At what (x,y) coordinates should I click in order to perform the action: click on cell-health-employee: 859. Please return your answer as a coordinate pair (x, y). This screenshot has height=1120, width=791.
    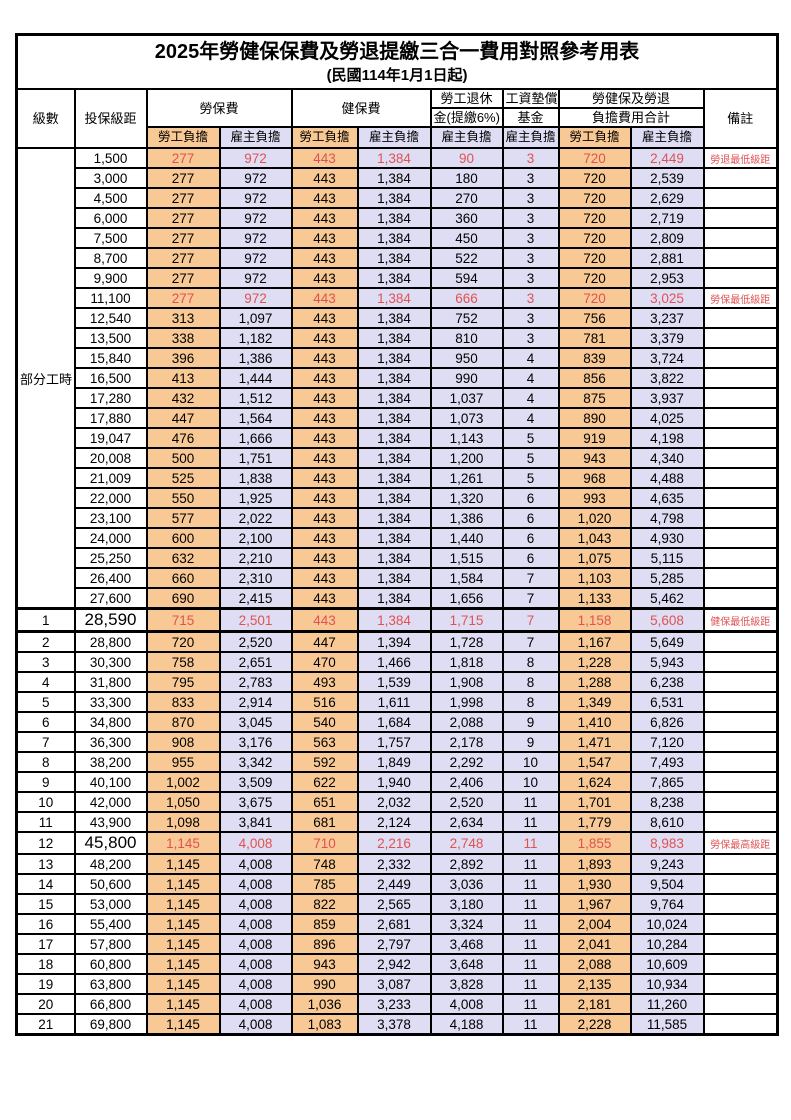
    Looking at the image, I should click on (324, 924).